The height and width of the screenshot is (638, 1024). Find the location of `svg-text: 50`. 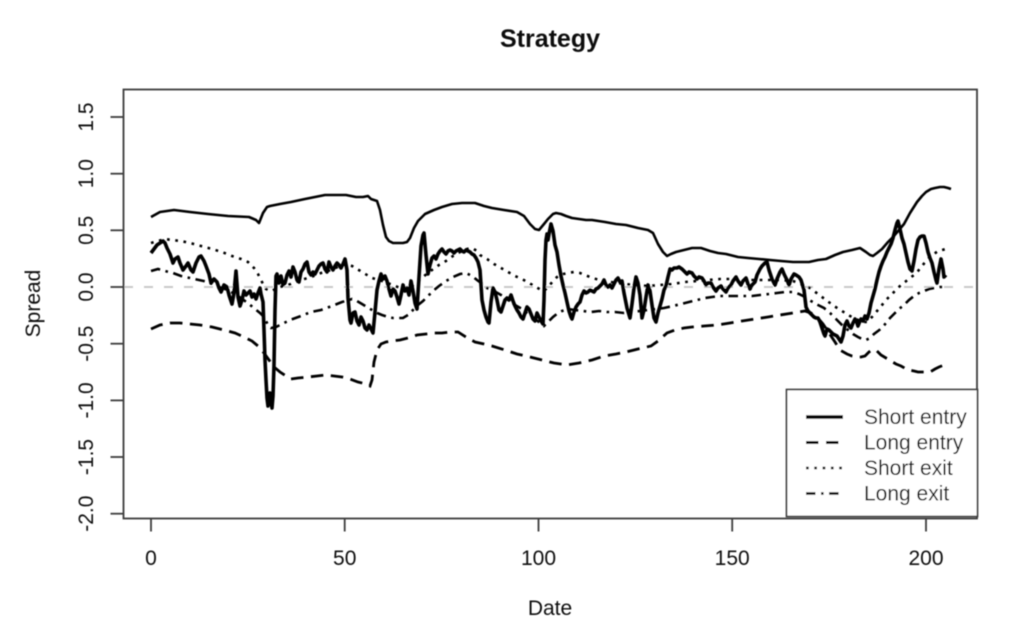

svg-text: 50 is located at coordinates (344, 558).